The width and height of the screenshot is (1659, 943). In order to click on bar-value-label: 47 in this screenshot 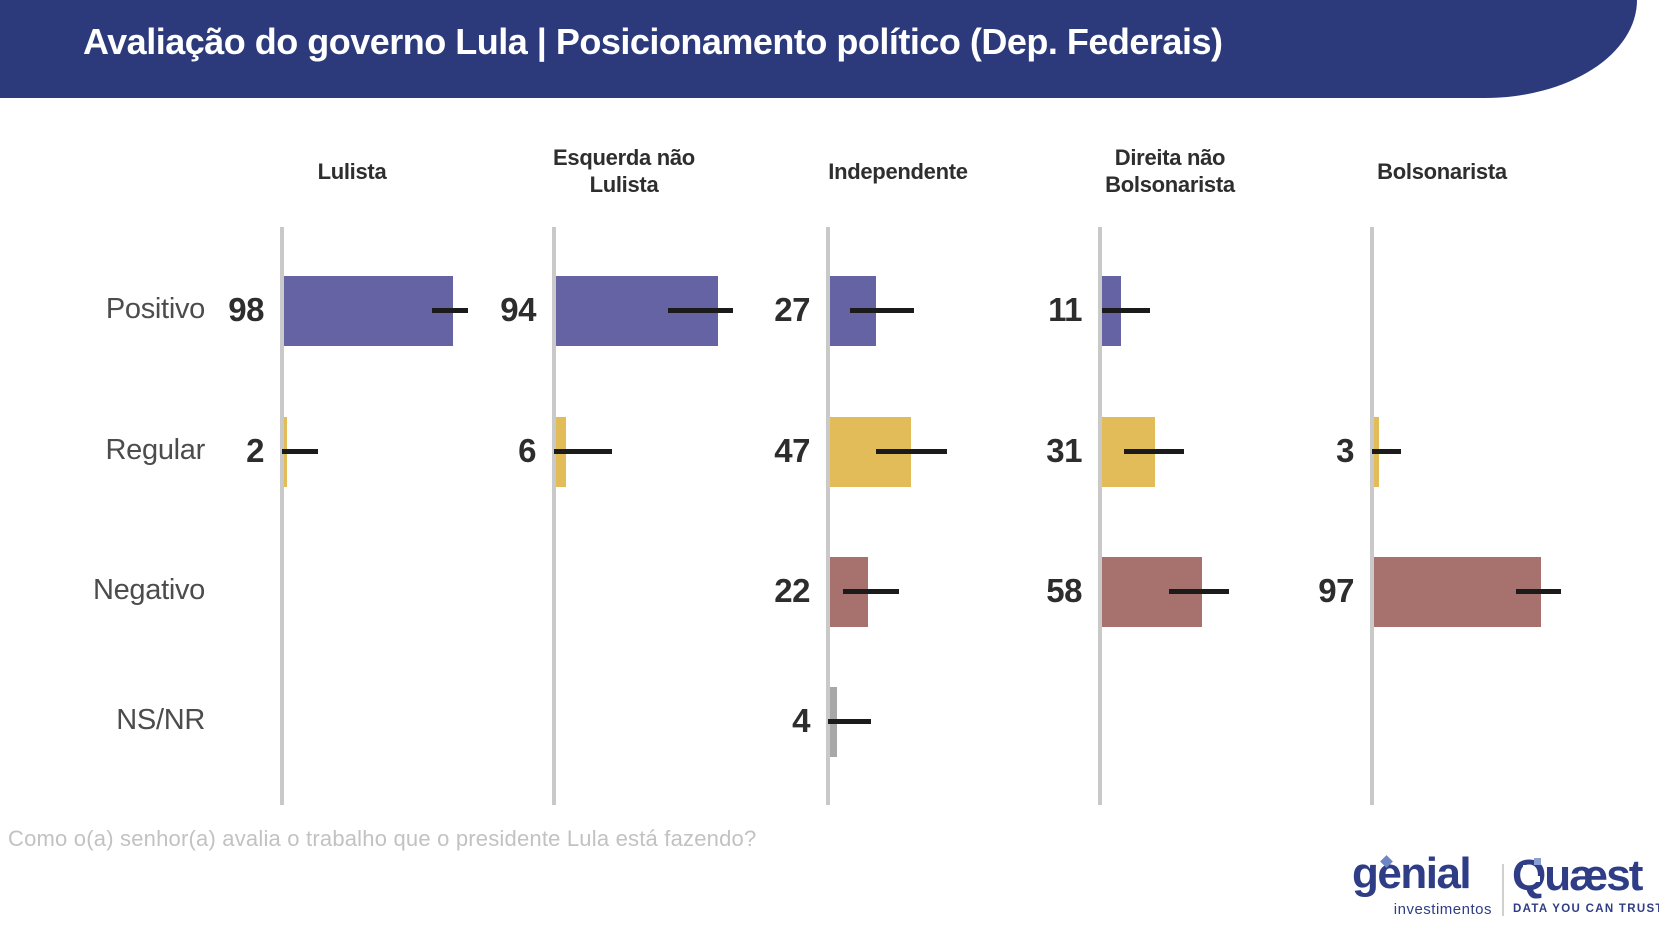, I will do `click(792, 450)`.